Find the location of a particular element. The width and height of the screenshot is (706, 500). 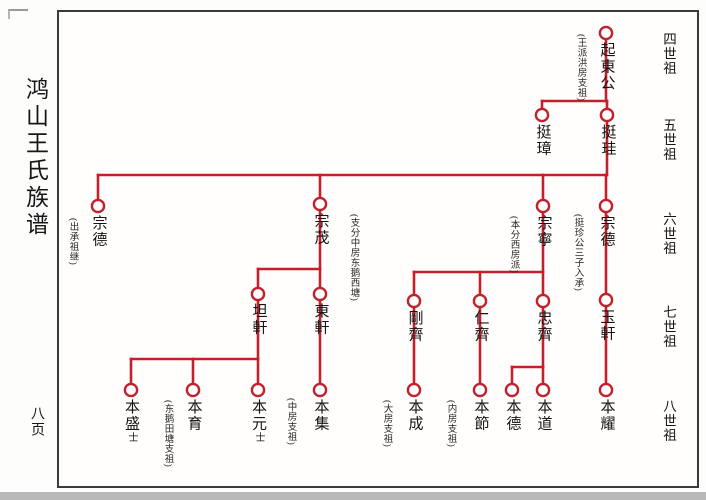

person-marker-gangqi is located at coordinates (414, 301).